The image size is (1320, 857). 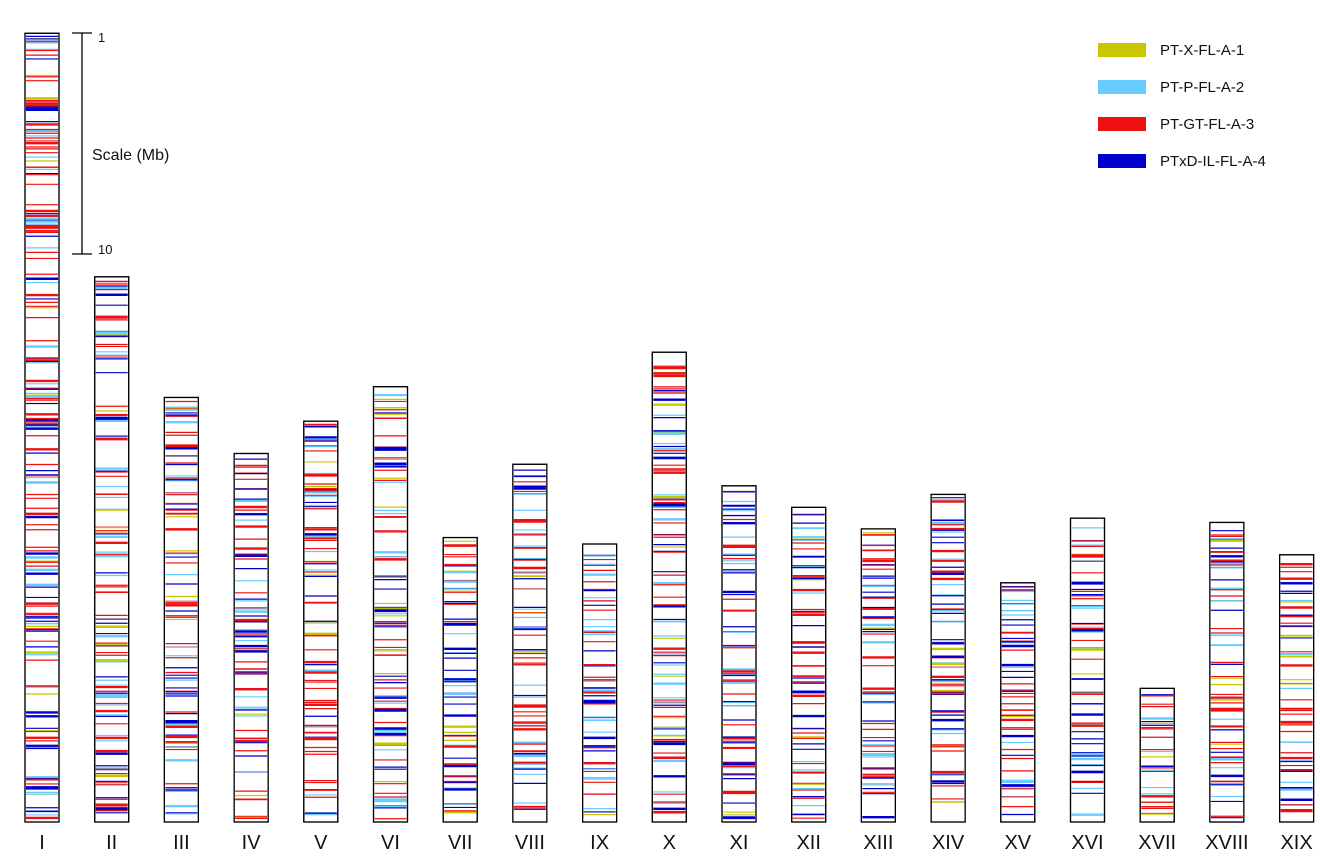 What do you see at coordinates (599, 698) in the screenshot?
I see `chromosome-IX: IX` at bounding box center [599, 698].